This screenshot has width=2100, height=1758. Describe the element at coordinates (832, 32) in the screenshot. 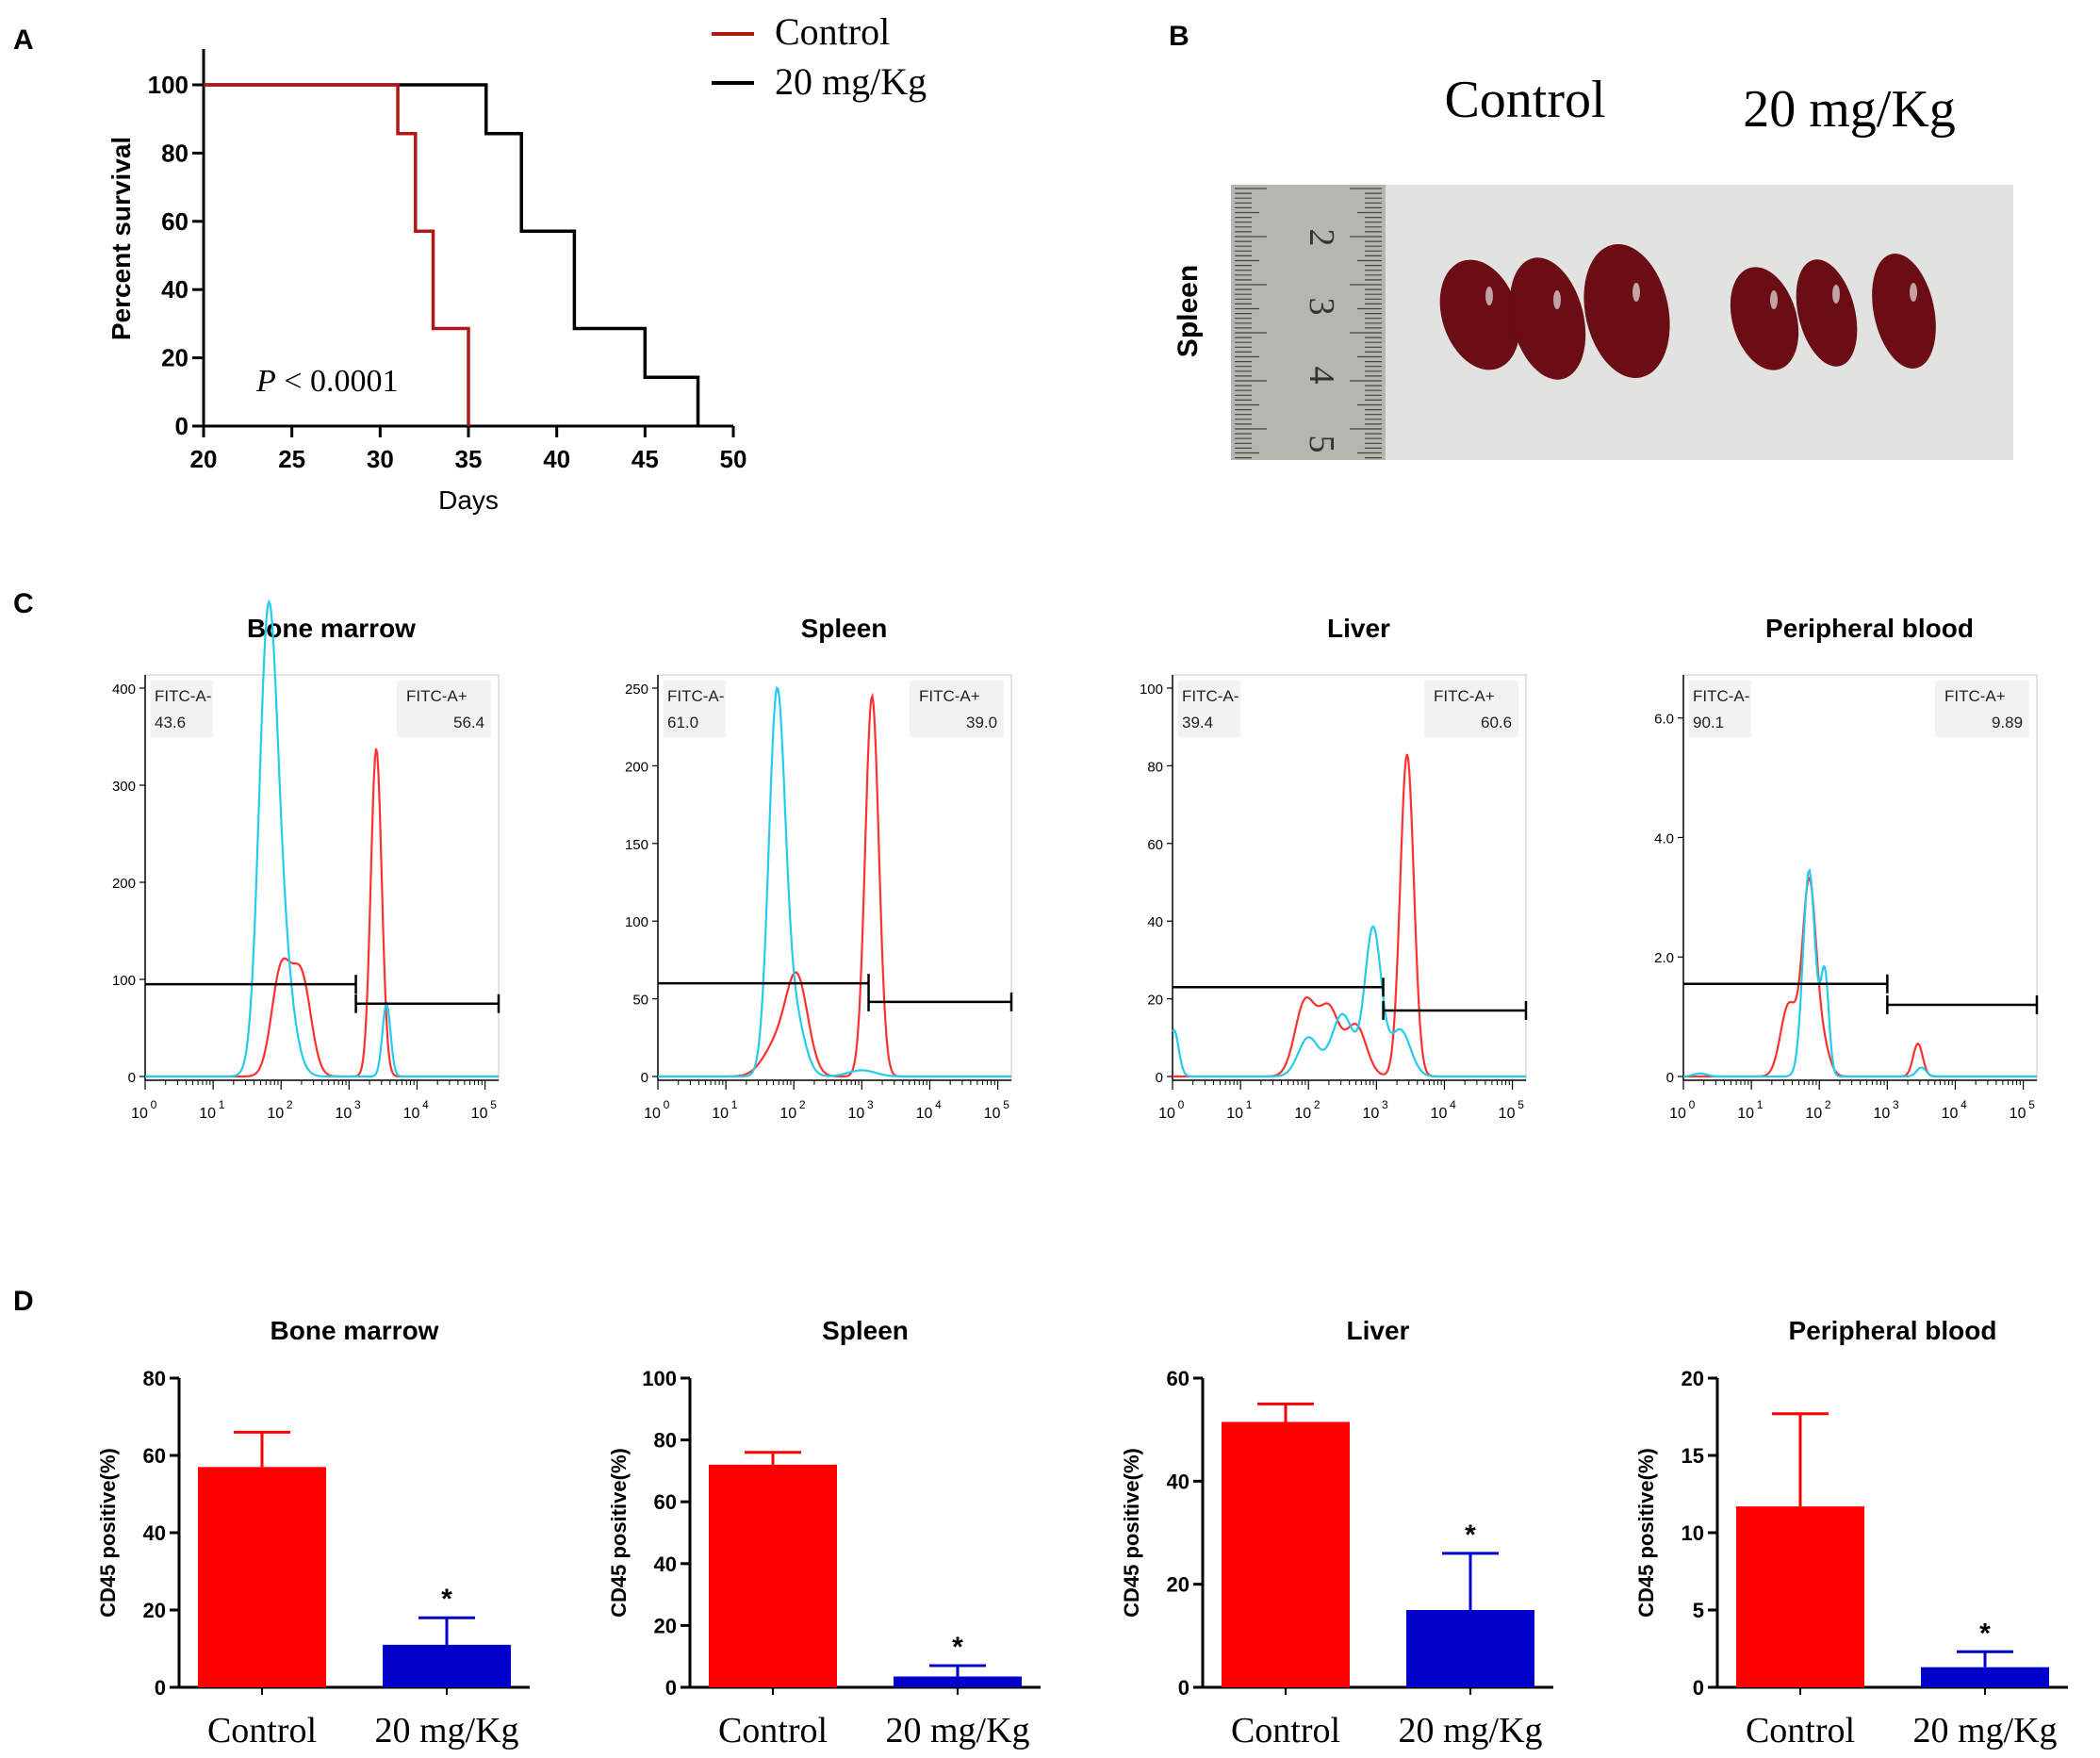

I see `legend-label-control: Control` at that location.